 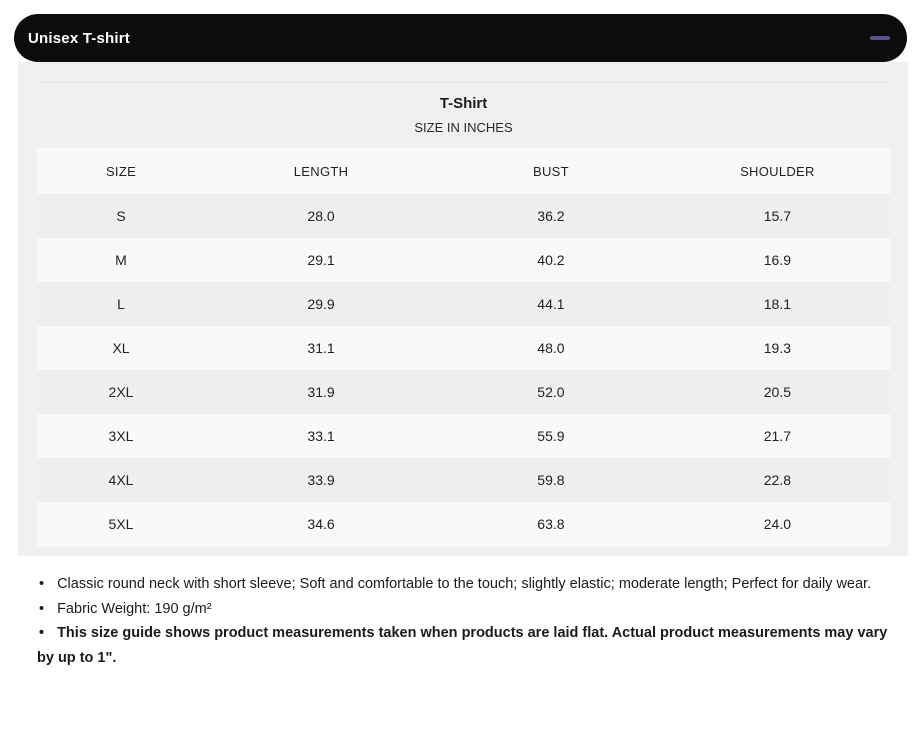 What do you see at coordinates (551, 392) in the screenshot?
I see `measurement-cell: 52.0` at bounding box center [551, 392].